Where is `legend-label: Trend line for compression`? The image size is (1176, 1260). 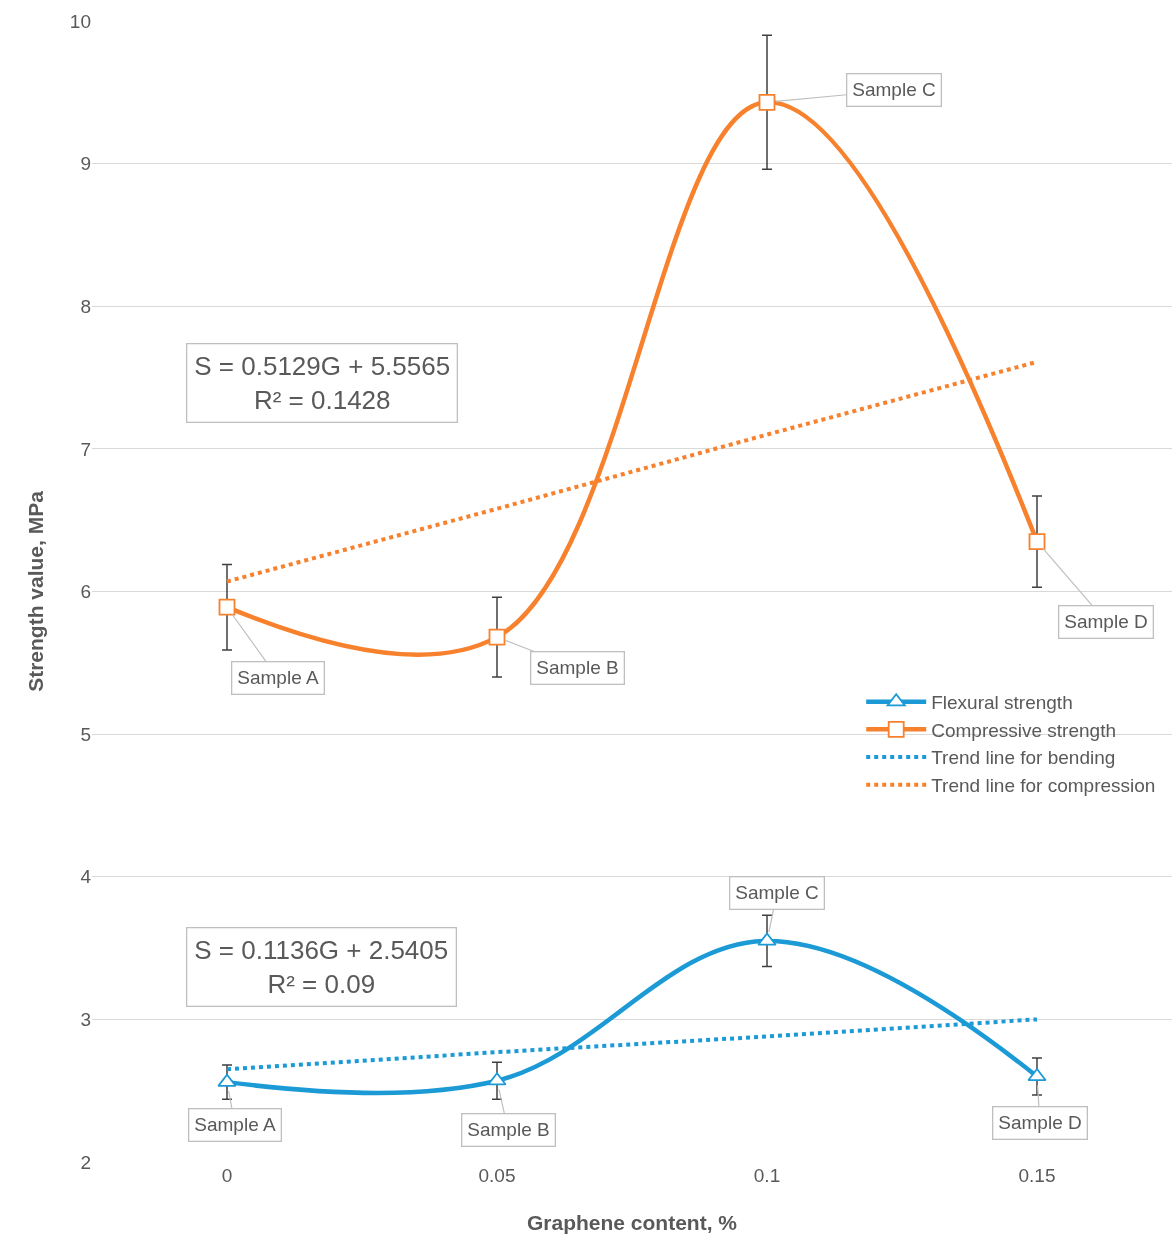
legend-label: Trend line for compression is located at coordinates (1043, 786).